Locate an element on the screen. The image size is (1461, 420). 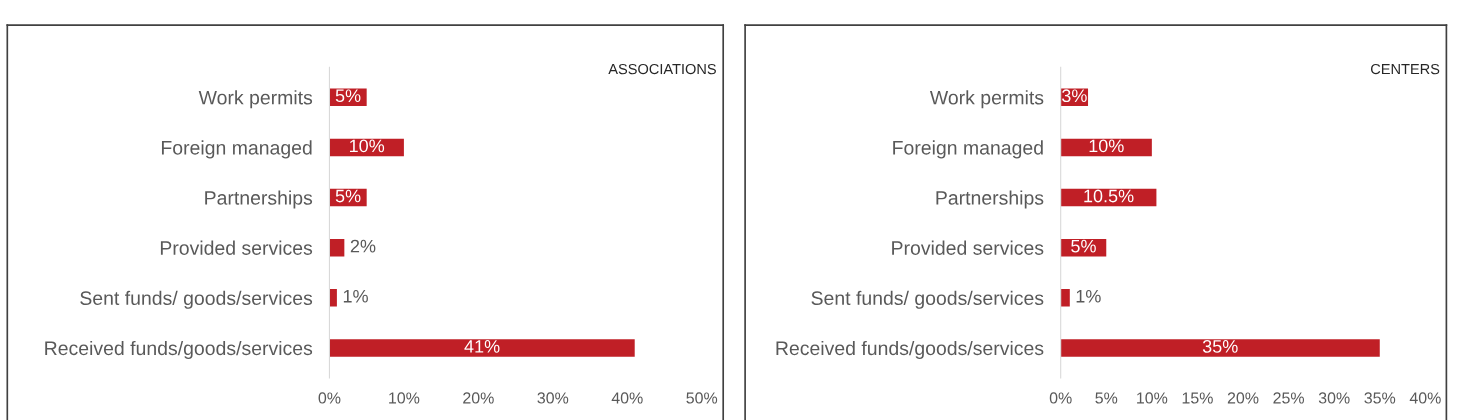
data-label: 2% is located at coordinates (363, 246).